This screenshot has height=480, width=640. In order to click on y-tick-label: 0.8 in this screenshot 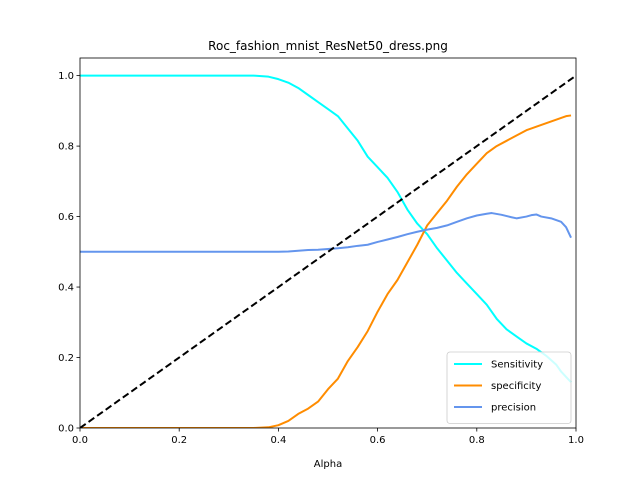, I will do `click(66, 147)`.